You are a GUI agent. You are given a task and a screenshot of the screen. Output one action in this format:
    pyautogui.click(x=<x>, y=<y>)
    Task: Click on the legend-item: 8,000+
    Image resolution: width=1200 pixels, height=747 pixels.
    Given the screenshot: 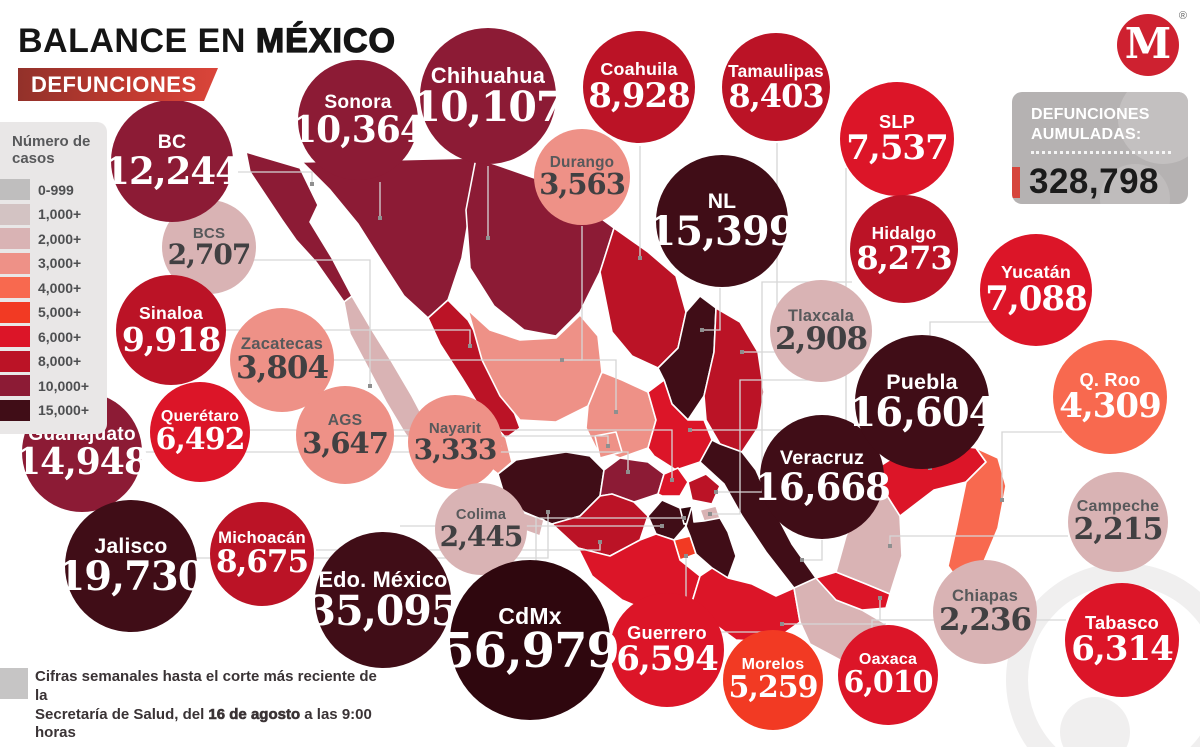 What is the action you would take?
    pyautogui.click(x=53, y=361)
    